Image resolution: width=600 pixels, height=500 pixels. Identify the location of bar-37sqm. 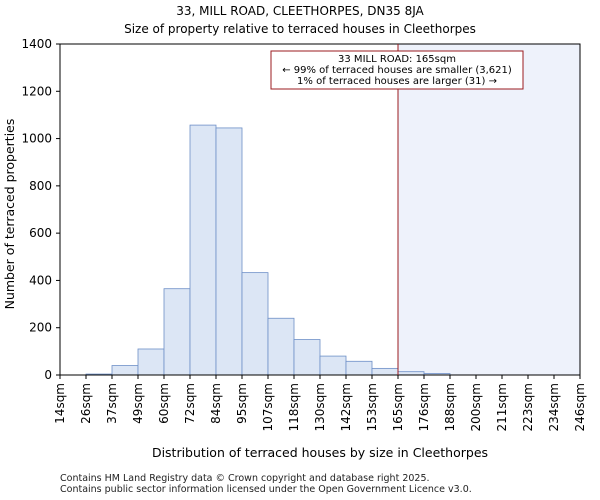
(125, 370).